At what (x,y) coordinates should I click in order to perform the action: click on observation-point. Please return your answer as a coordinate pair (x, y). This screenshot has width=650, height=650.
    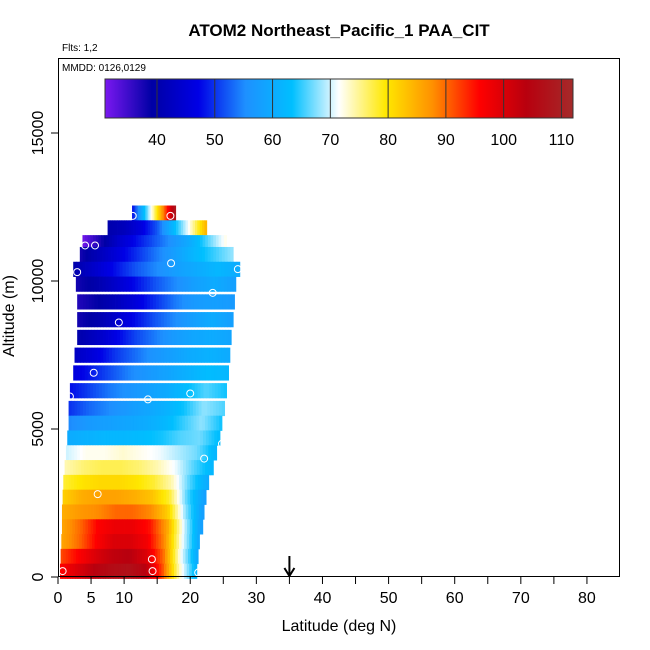
    Looking at the image, I should click on (152, 571).